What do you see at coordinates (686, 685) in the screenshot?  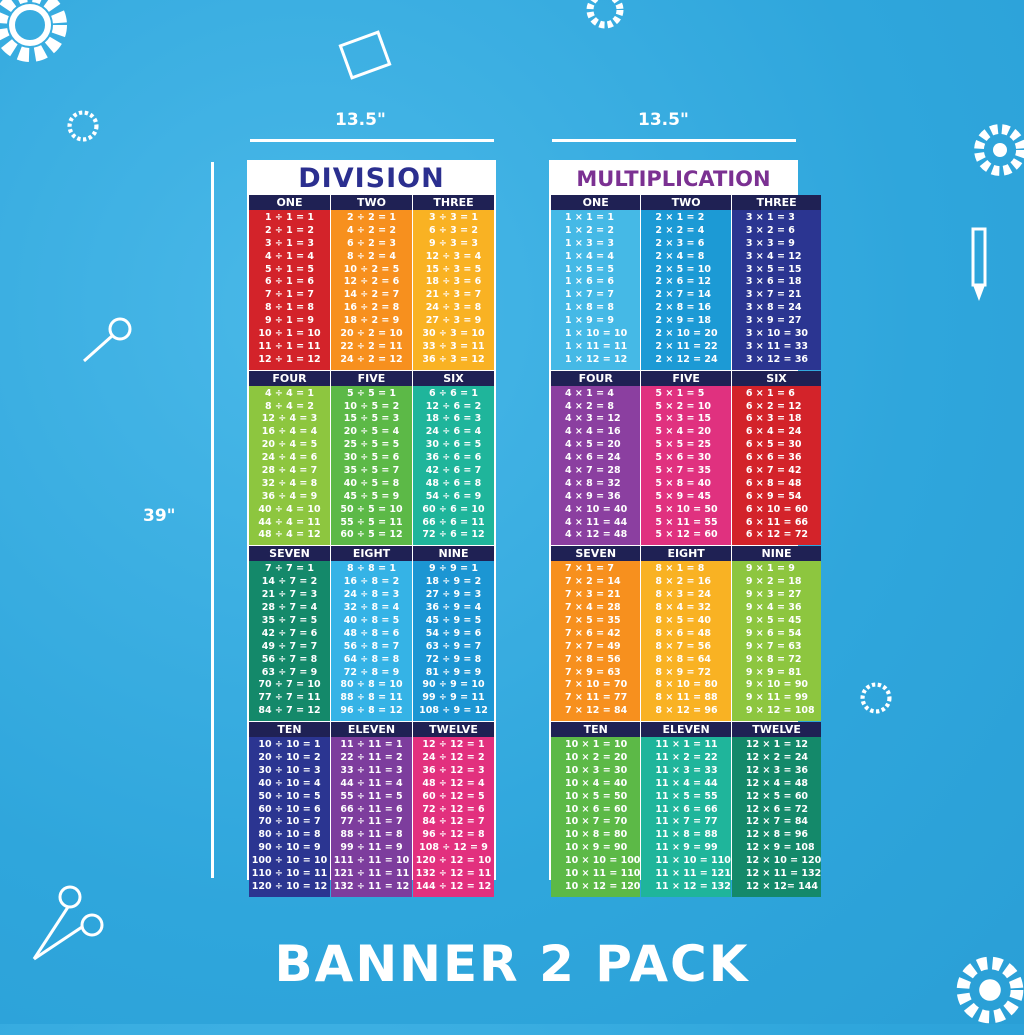 I see `equation: 8 × 10 = 80` at bounding box center [686, 685].